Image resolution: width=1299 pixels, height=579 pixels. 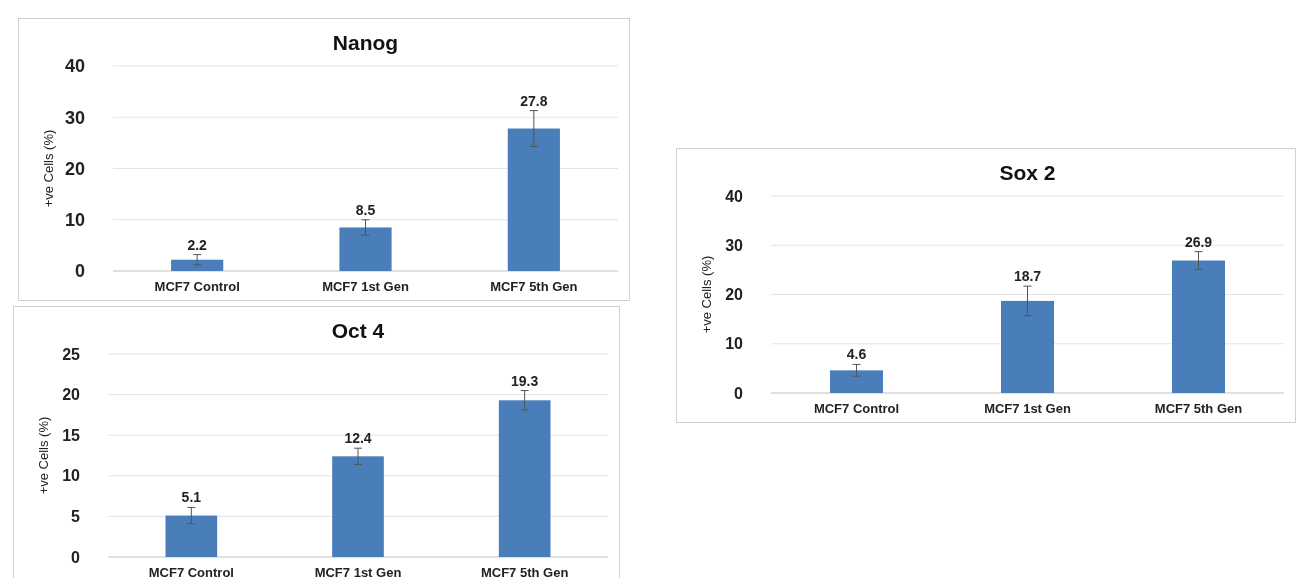 I want to click on y-tick-label: 25, so click(x=71, y=354).